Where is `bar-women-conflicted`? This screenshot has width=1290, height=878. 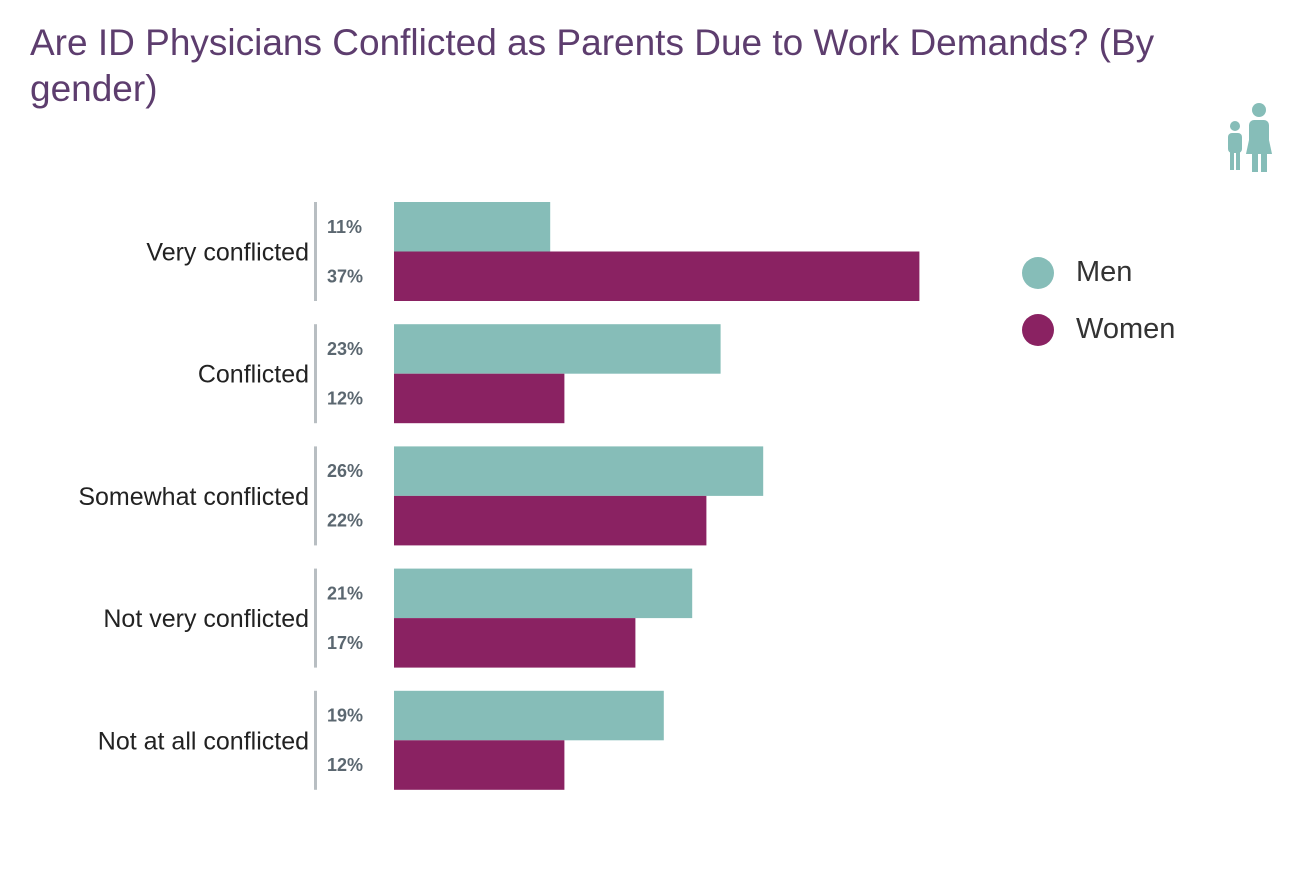 bar-women-conflicted is located at coordinates (479, 398).